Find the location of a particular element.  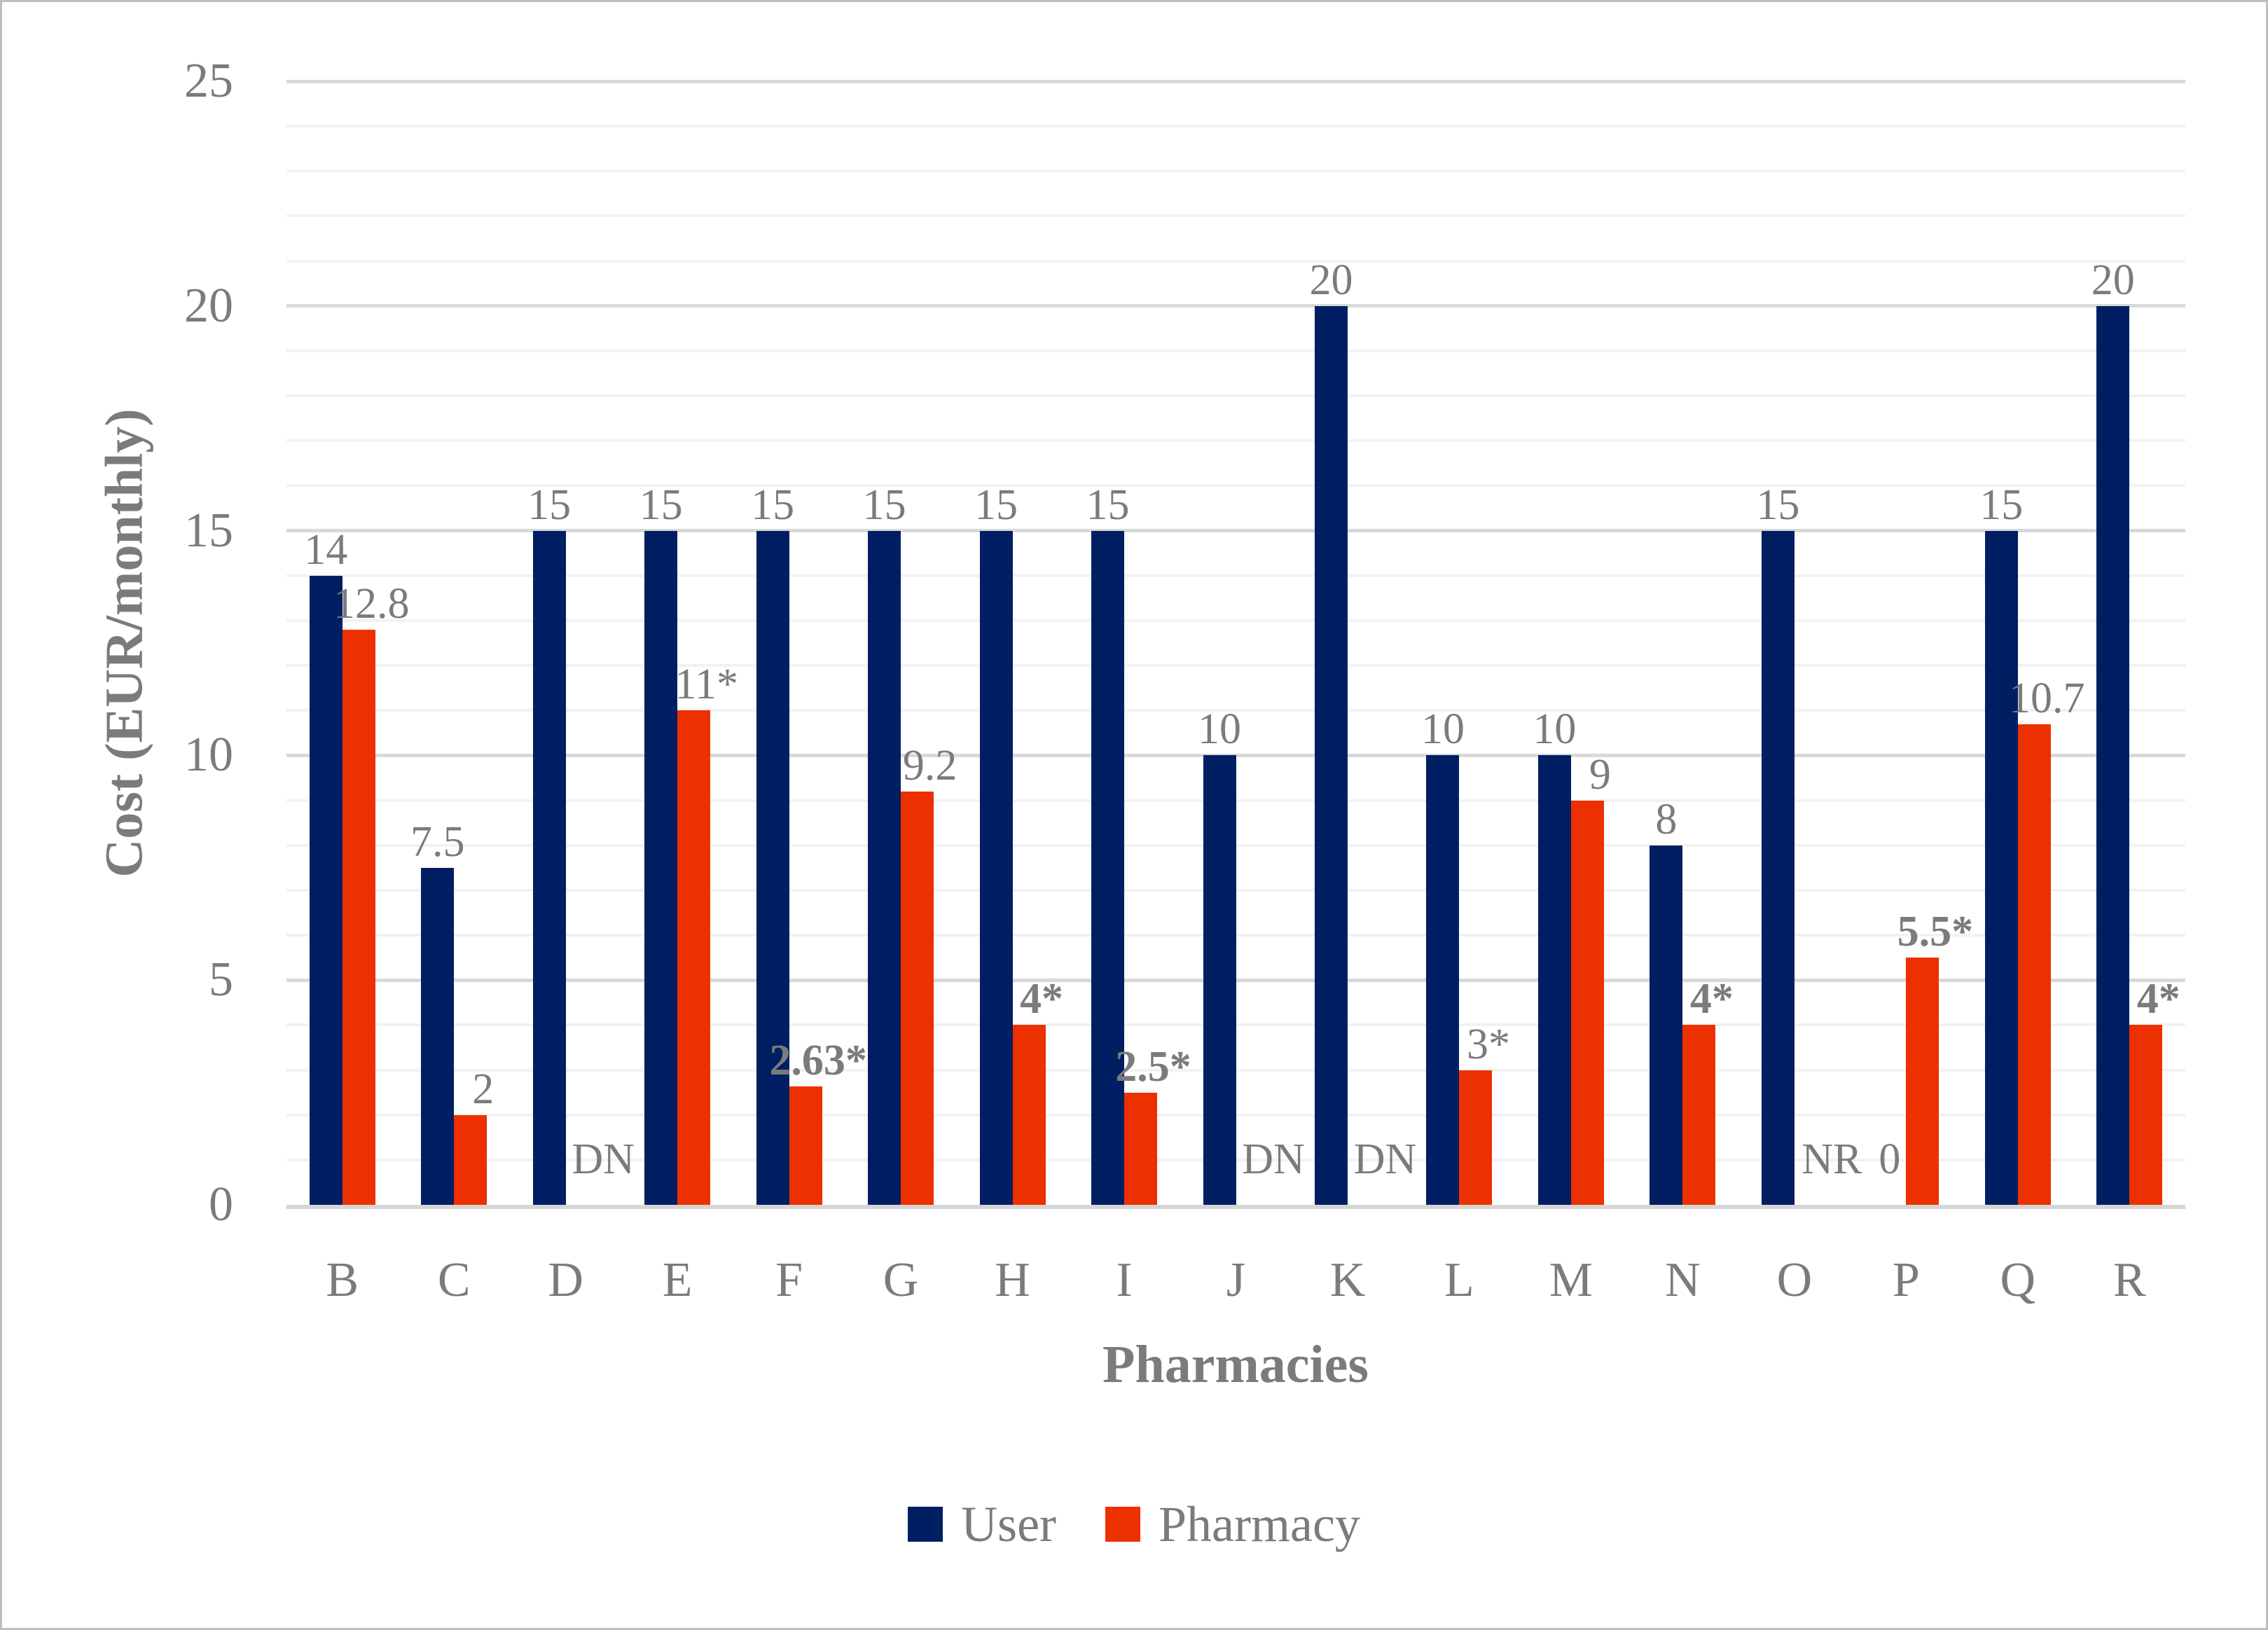

legend-swatch-user is located at coordinates (925, 1524).